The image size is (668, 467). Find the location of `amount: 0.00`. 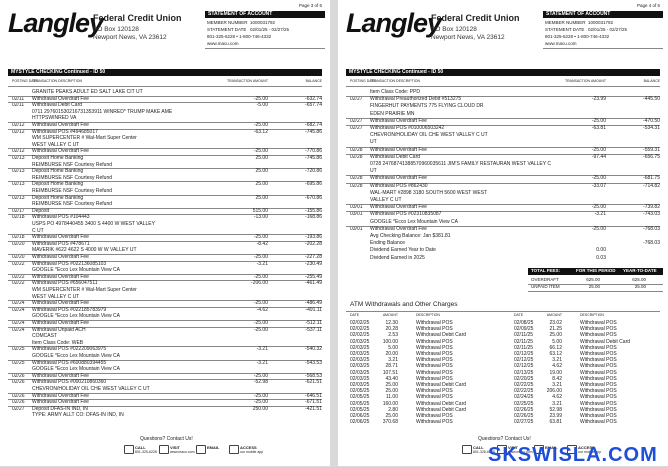

amount: 0.00 is located at coordinates (601, 250).